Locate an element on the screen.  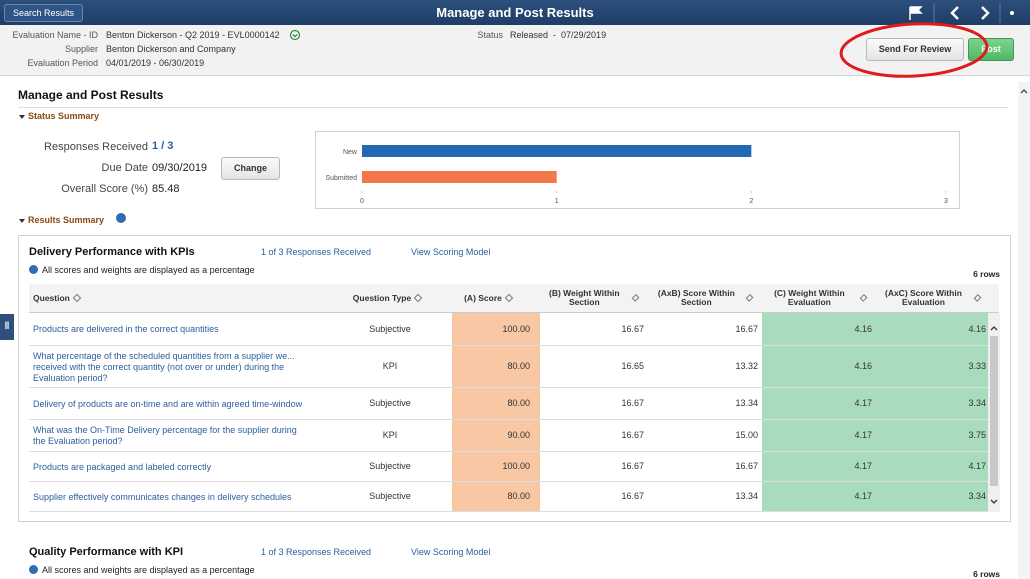
column-header-text: (C) Weight Within Evaluation is located at coordinates (809, 297).